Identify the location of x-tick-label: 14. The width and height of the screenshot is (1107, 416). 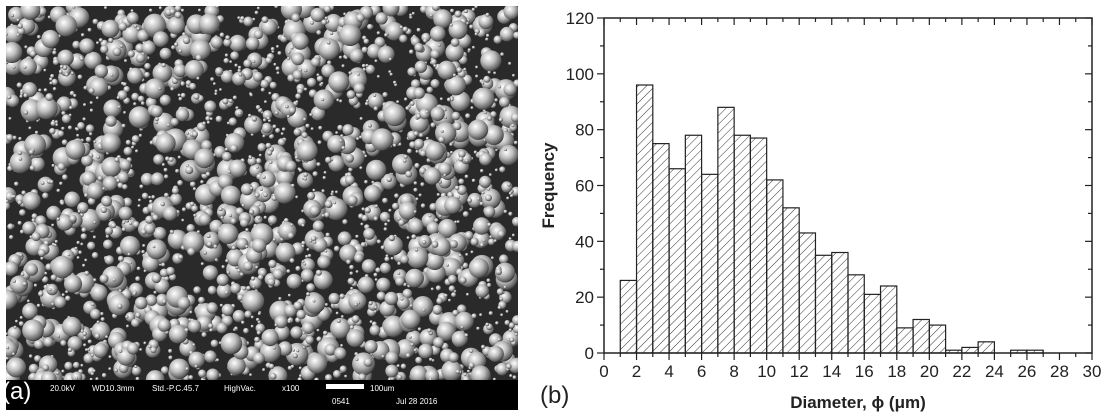
(831, 371).